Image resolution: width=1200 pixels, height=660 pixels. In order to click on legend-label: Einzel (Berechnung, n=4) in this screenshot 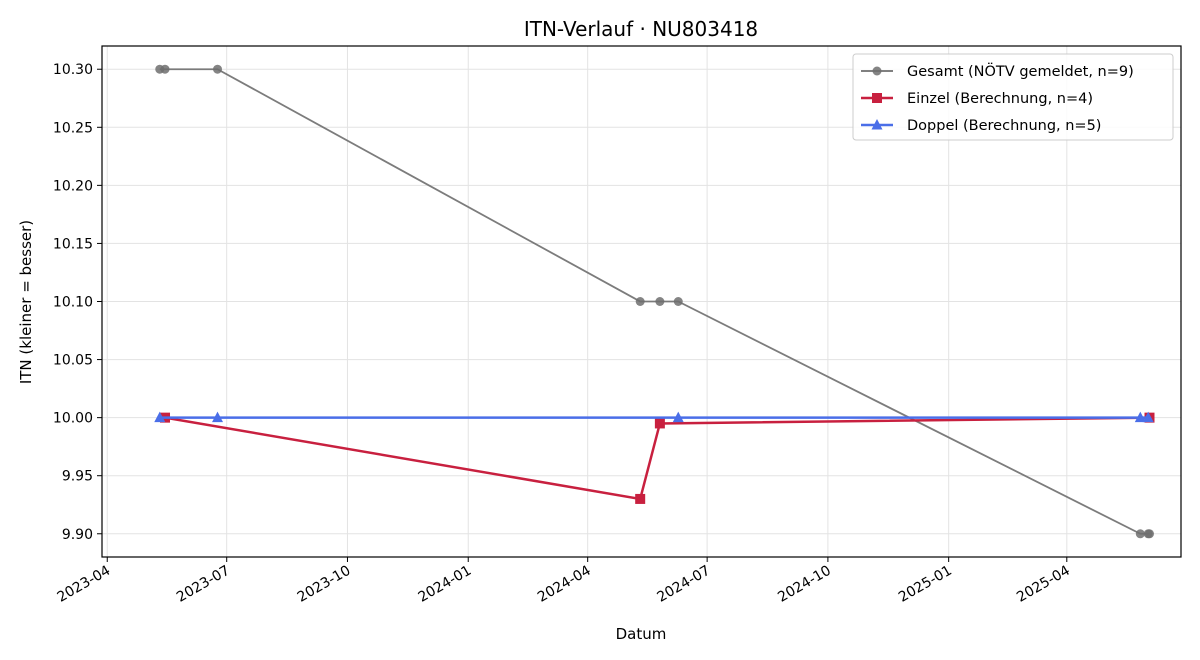, I will do `click(1000, 99)`.